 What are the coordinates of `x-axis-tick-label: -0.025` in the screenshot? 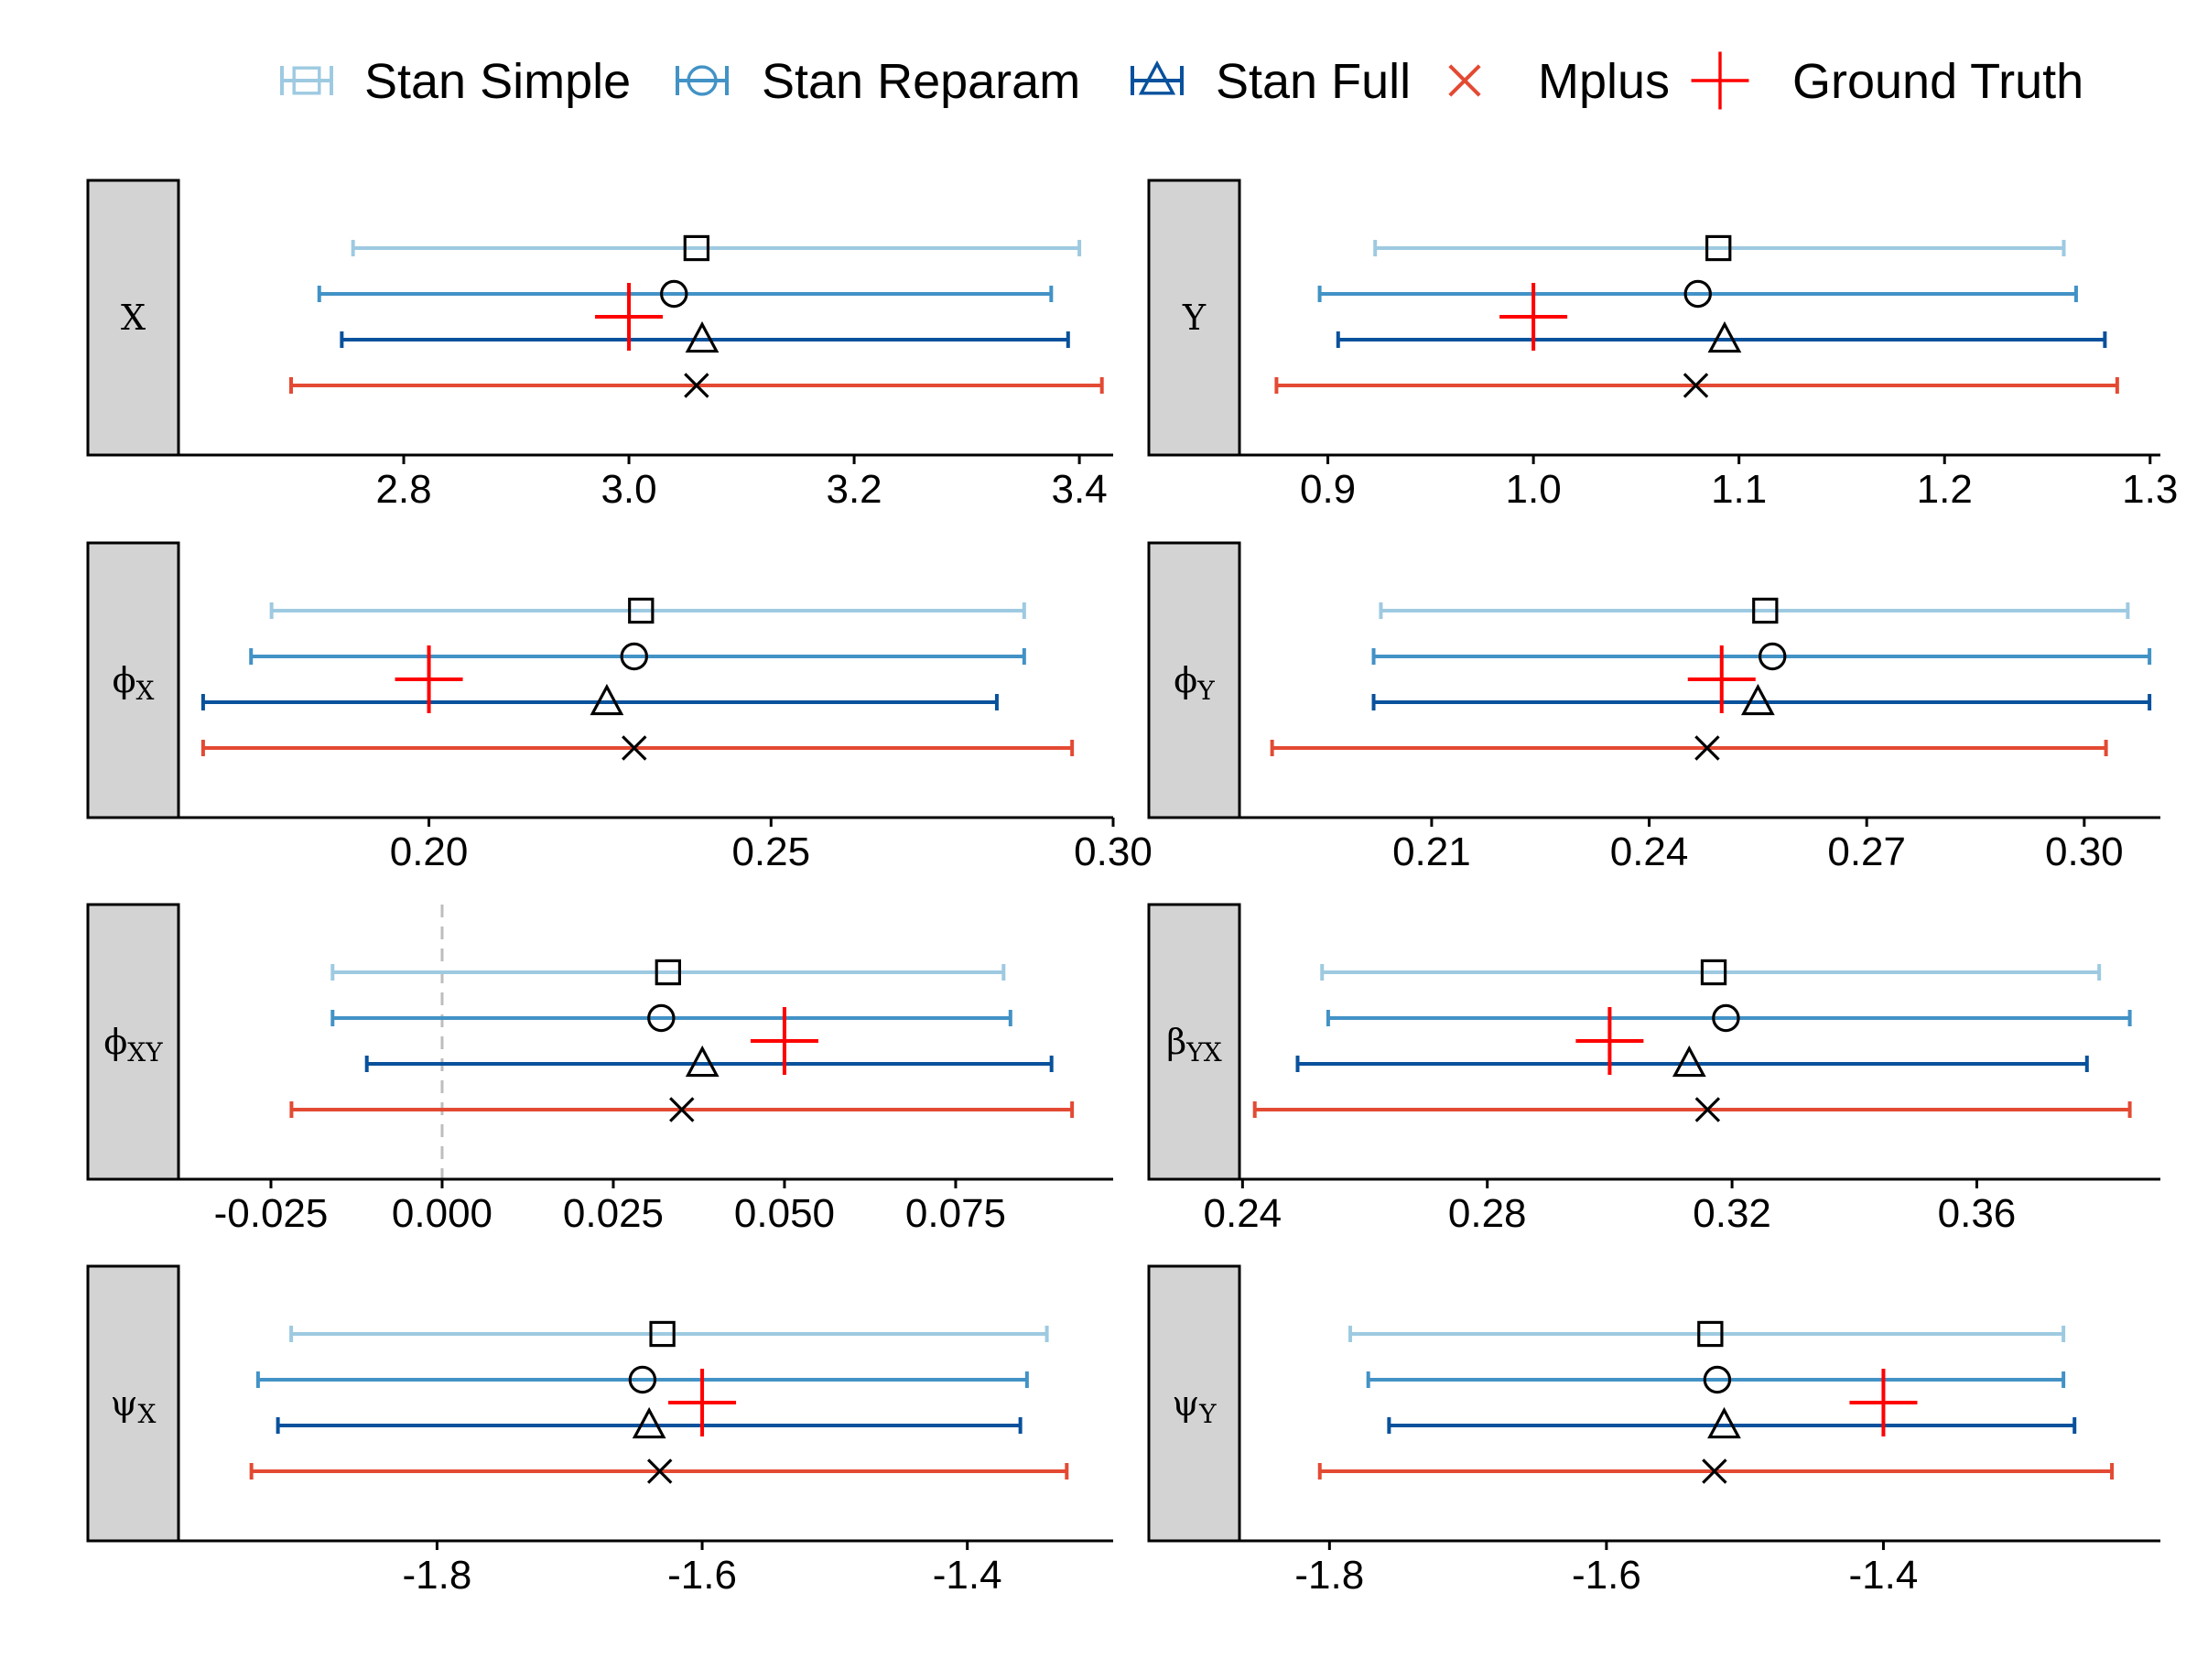 It's located at (271, 1213).